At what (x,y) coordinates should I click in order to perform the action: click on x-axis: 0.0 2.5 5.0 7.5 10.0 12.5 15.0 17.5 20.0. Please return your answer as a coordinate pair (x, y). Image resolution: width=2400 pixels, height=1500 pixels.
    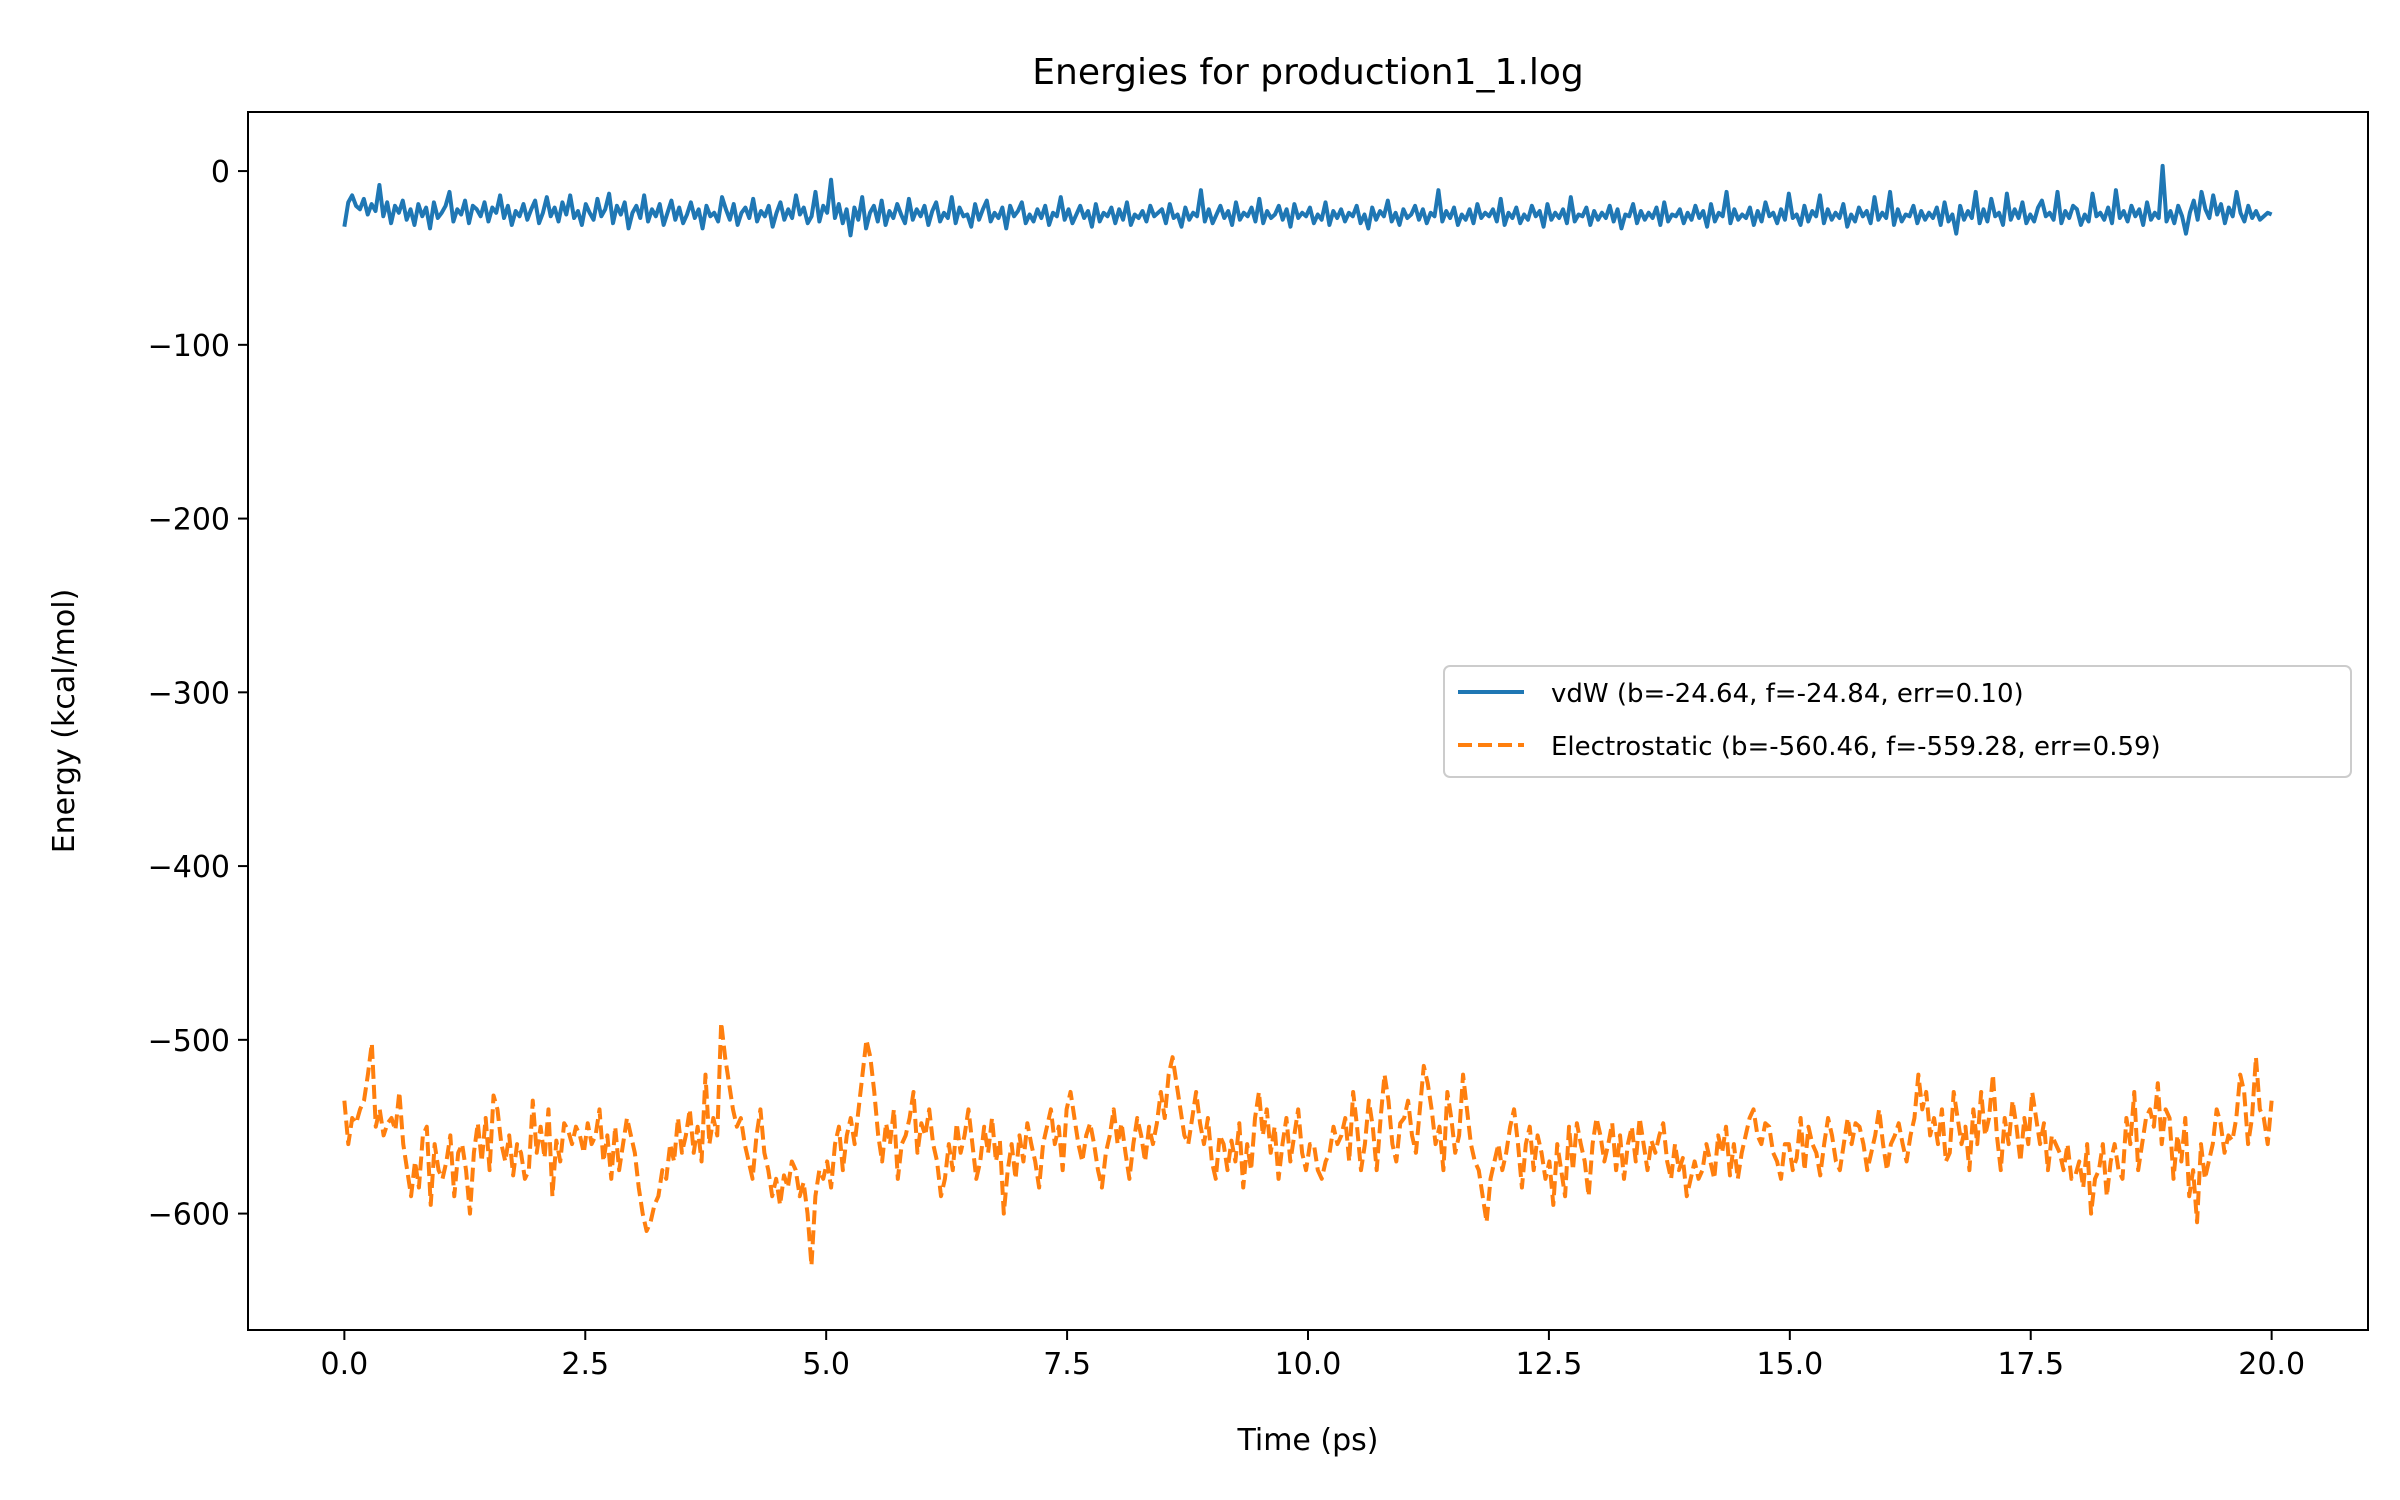
    Looking at the image, I should click on (1313, 1356).